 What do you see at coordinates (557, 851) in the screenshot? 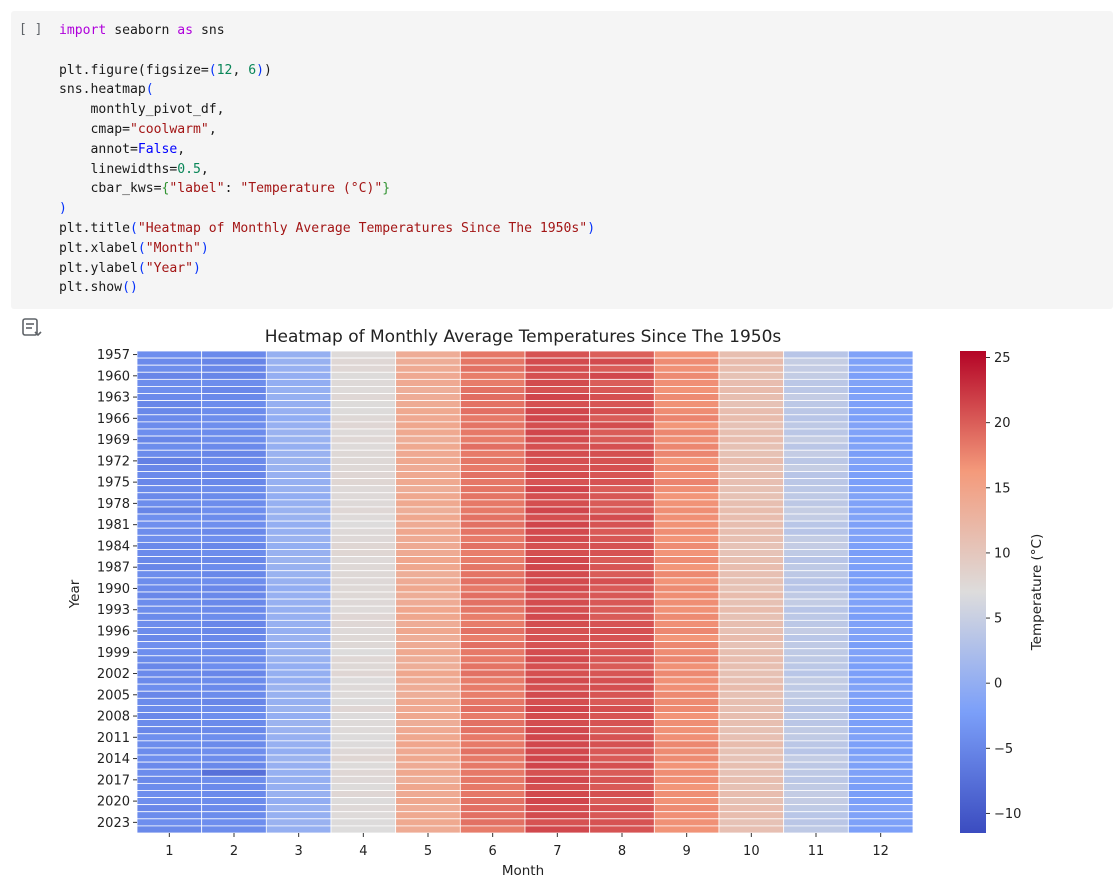
I see `x-tick-label: 7` at bounding box center [557, 851].